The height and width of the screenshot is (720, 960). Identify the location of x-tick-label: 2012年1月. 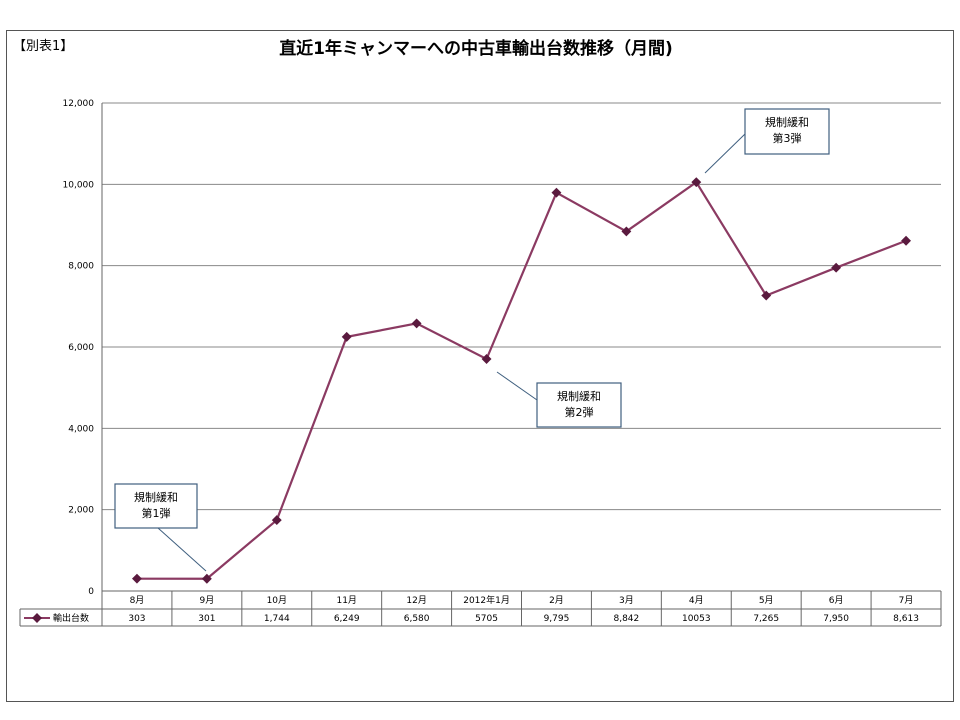
(486, 600).